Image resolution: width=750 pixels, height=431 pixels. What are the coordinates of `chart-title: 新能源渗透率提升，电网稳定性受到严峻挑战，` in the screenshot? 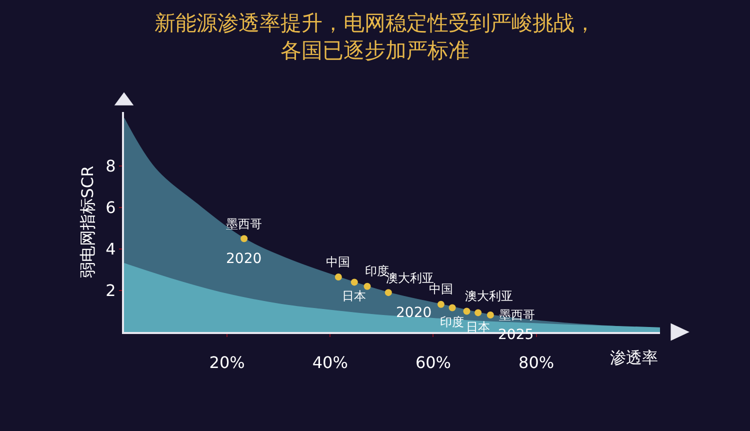 It's located at (375, 23).